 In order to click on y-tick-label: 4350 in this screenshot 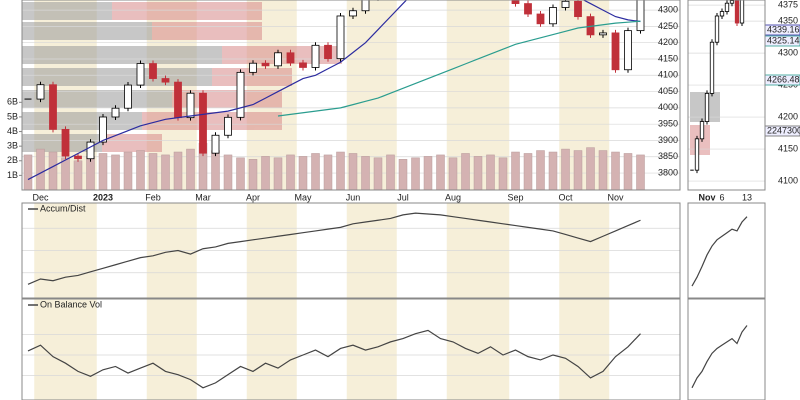, I will do `click(788, 20)`.